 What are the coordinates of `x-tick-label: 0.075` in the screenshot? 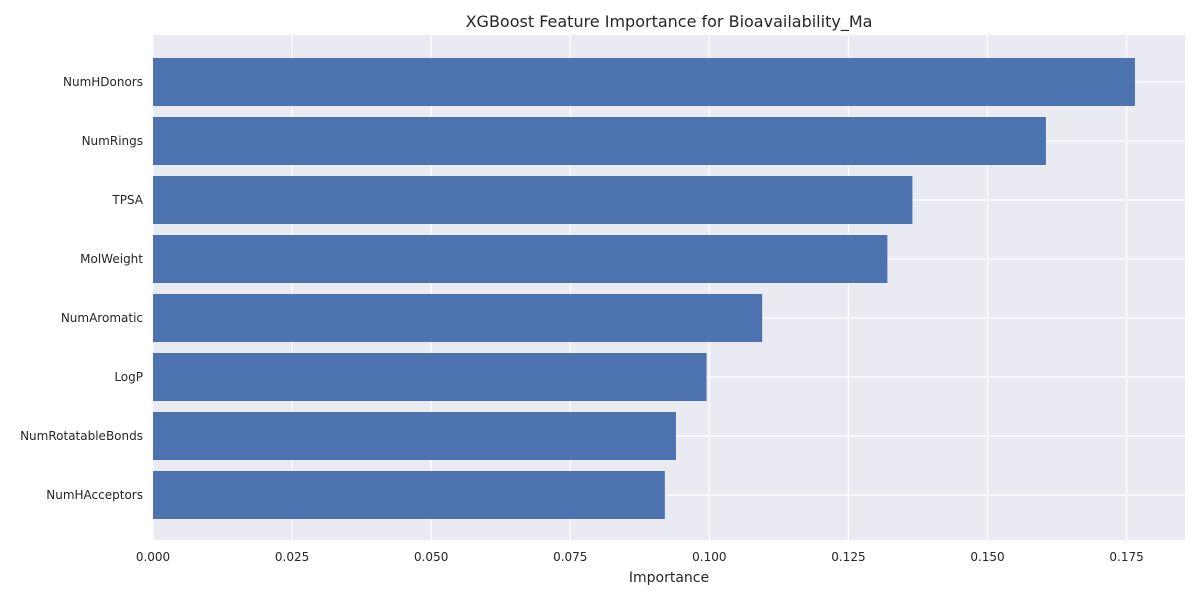 It's located at (570, 557).